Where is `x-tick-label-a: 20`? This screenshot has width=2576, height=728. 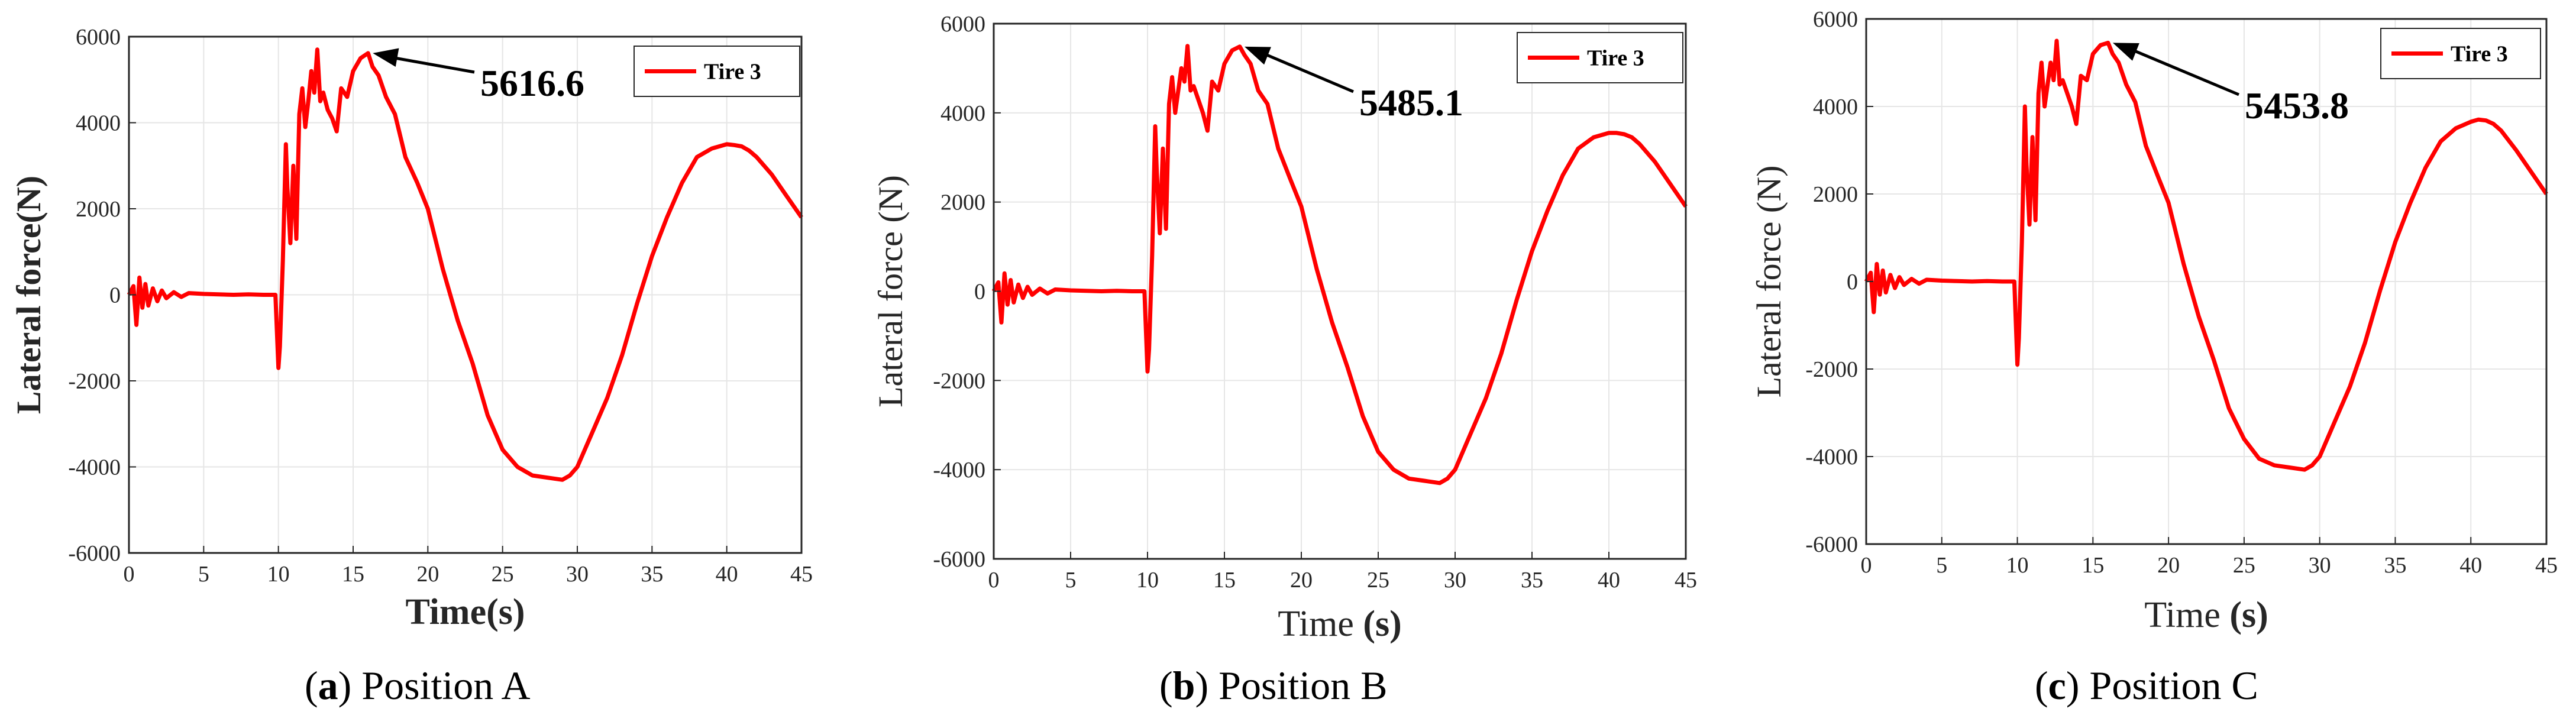
x-tick-label-a: 20 is located at coordinates (427, 574).